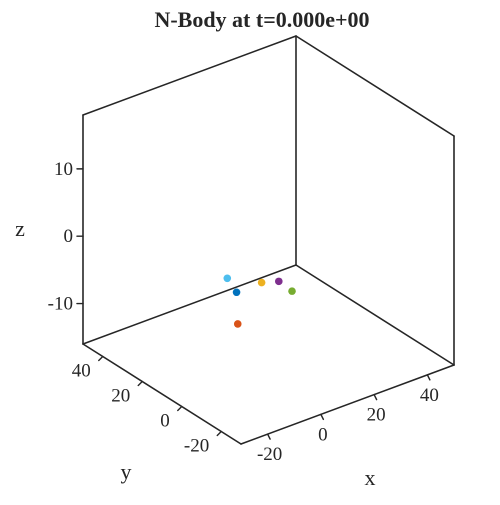 The image size is (500, 505). I want to click on y-tick-label: -20, so click(196, 446).